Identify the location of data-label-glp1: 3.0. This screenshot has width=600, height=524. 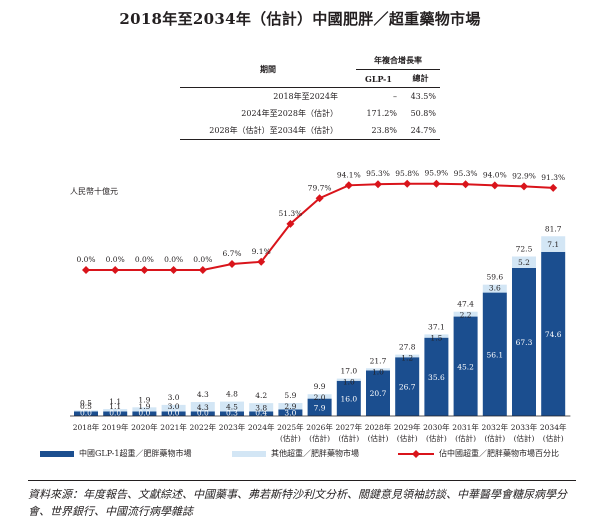
(290, 413).